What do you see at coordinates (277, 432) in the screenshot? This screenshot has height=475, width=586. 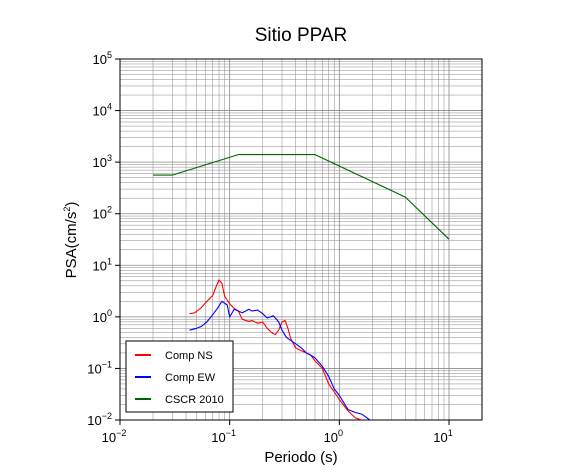 I see `x-axis-ticks: 10⁻² 10⁻¹ 10⁰ 10¹` at bounding box center [277, 432].